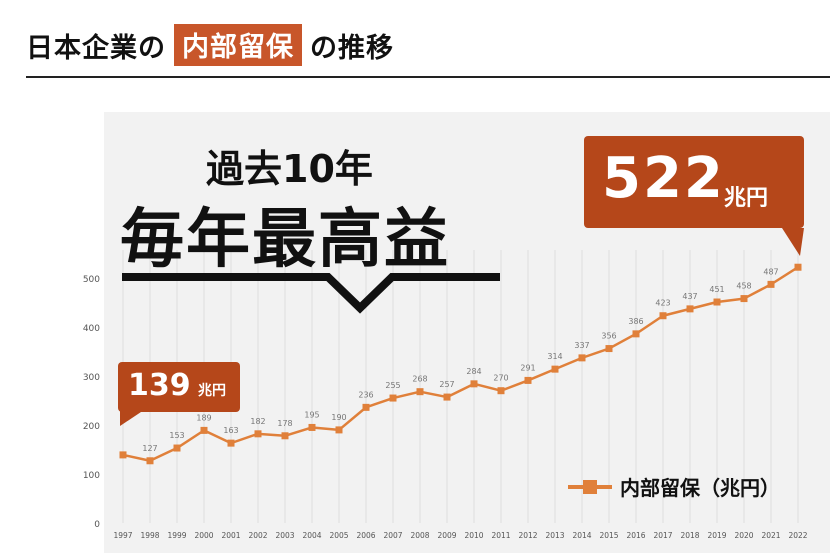  I want to click on data-label: 386, so click(635, 321).